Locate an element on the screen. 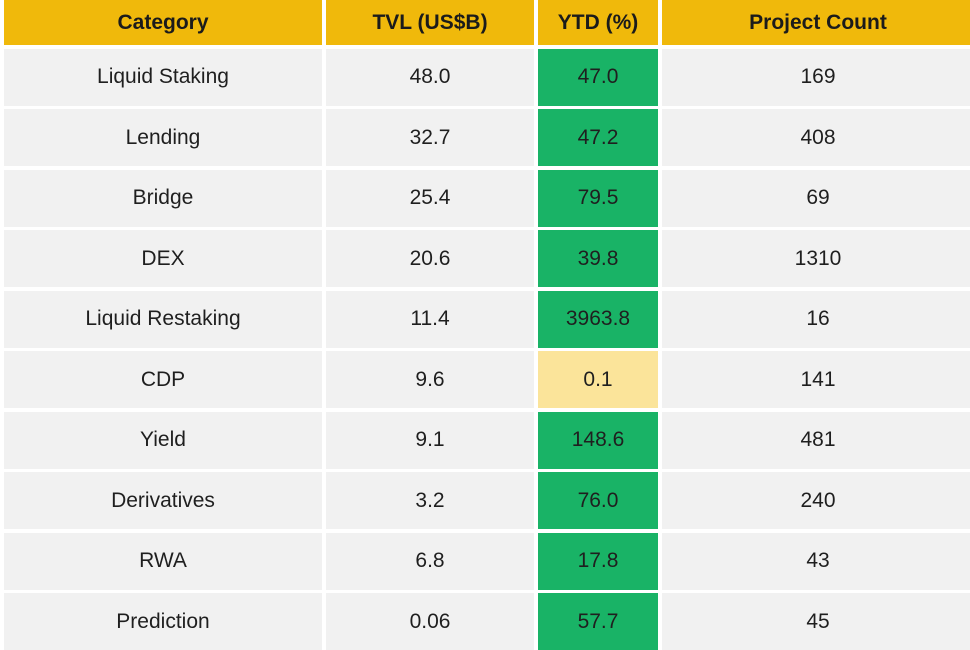 The image size is (970, 650). row-project-count: 69 is located at coordinates (816, 198).